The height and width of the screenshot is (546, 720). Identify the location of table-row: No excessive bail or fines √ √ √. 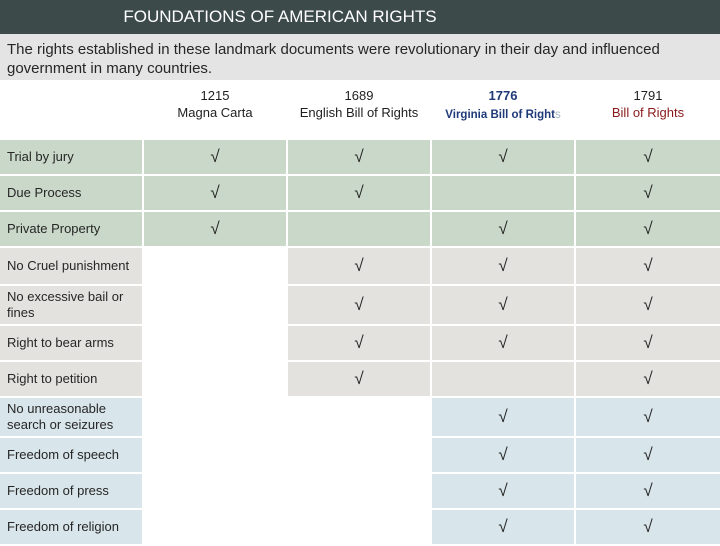
(360, 306).